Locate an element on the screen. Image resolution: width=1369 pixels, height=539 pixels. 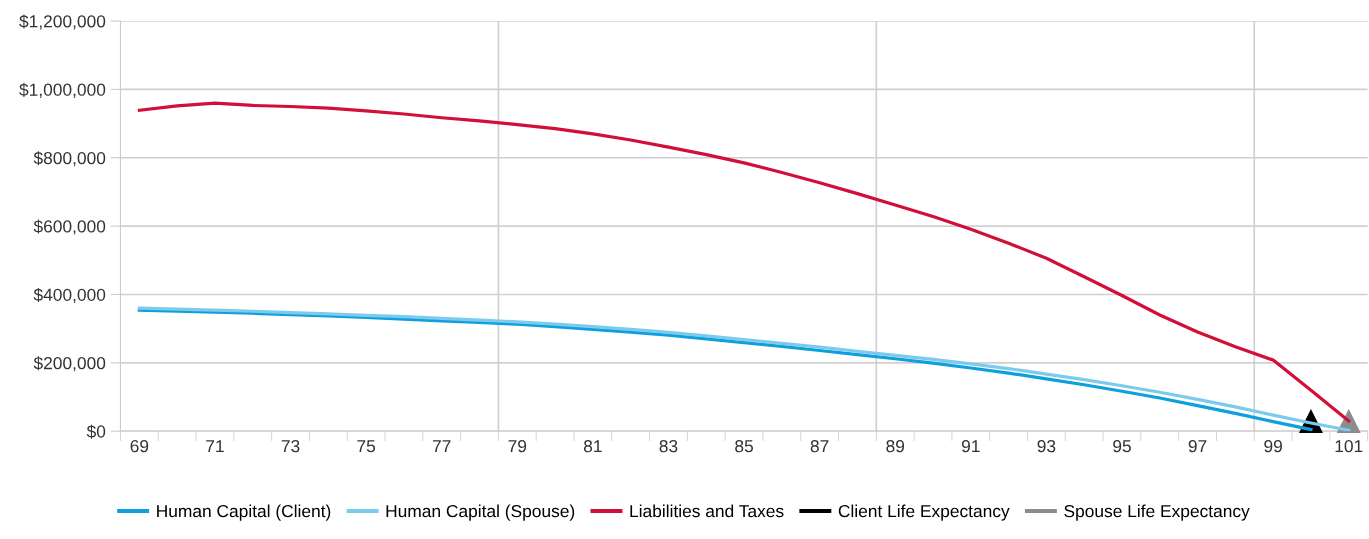
x-tick-label: 89 is located at coordinates (895, 446).